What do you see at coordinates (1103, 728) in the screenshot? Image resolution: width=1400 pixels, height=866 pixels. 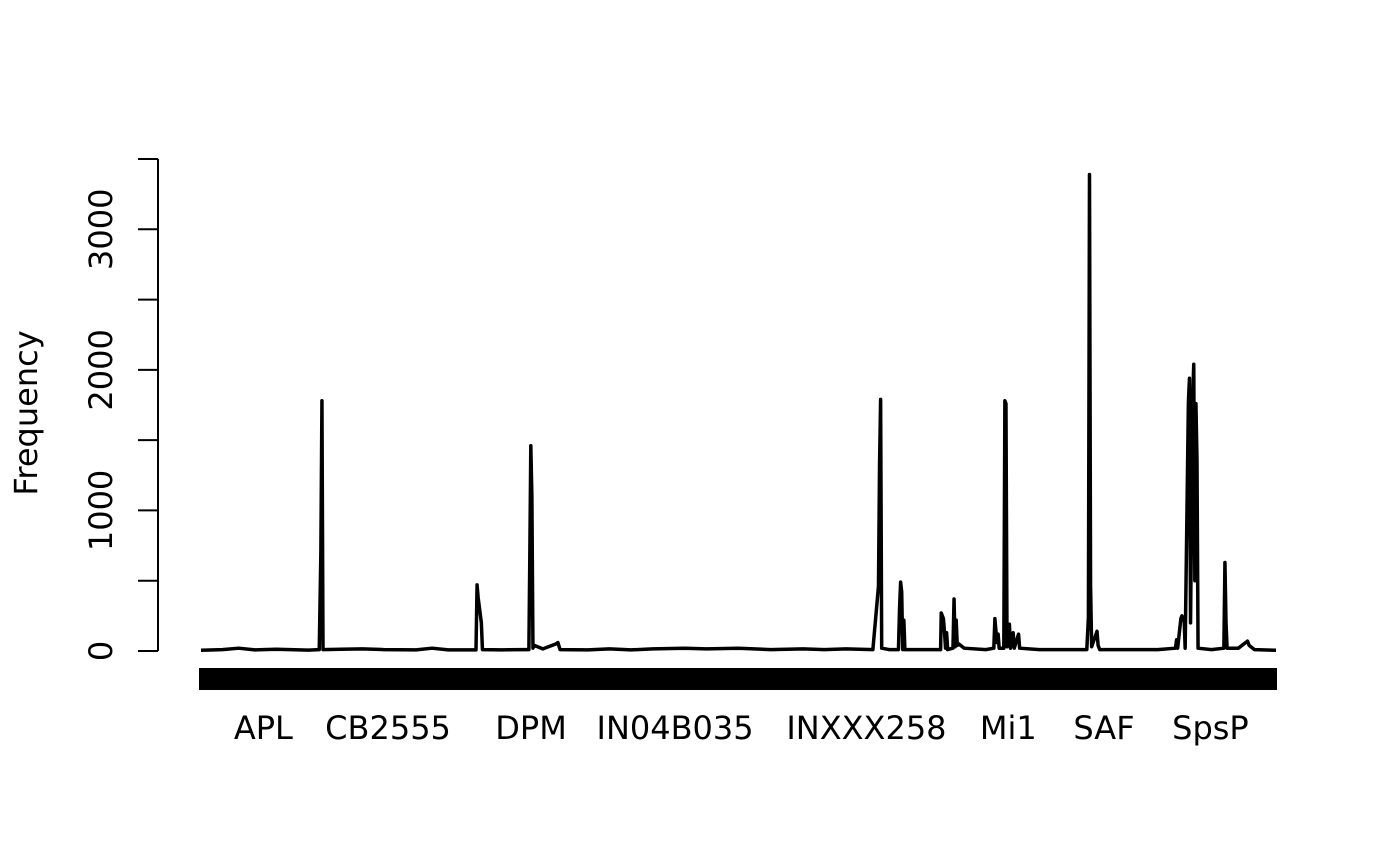 I see `x-category-label: SAF` at bounding box center [1103, 728].